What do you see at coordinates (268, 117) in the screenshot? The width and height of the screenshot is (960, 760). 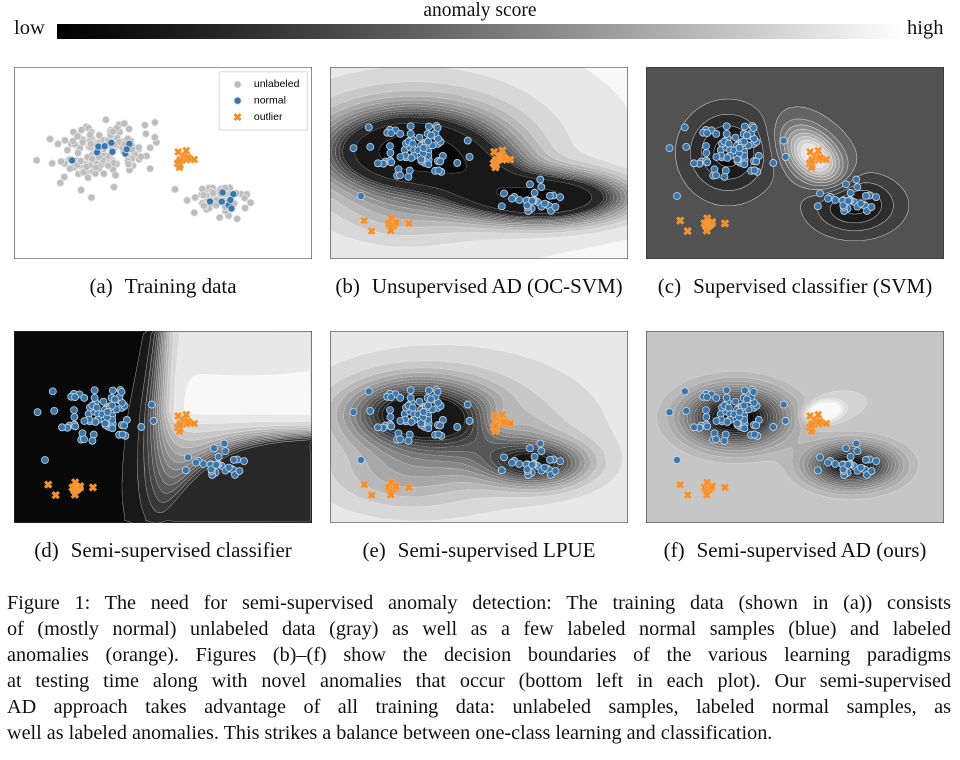 I see `svg-text: outlier` at bounding box center [268, 117].